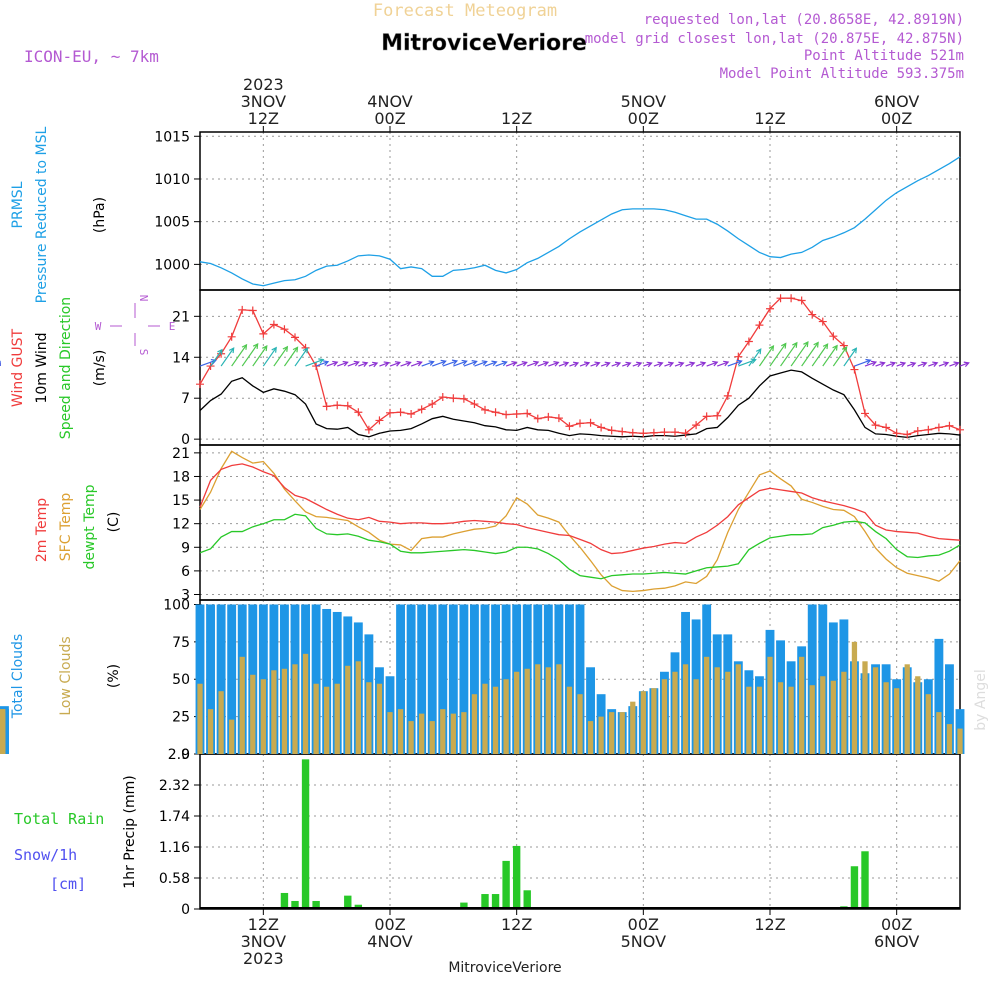 This screenshot has width=1000, height=1000. Describe the element at coordinates (580, 509) in the screenshot. I see `temp2m-line` at that location.